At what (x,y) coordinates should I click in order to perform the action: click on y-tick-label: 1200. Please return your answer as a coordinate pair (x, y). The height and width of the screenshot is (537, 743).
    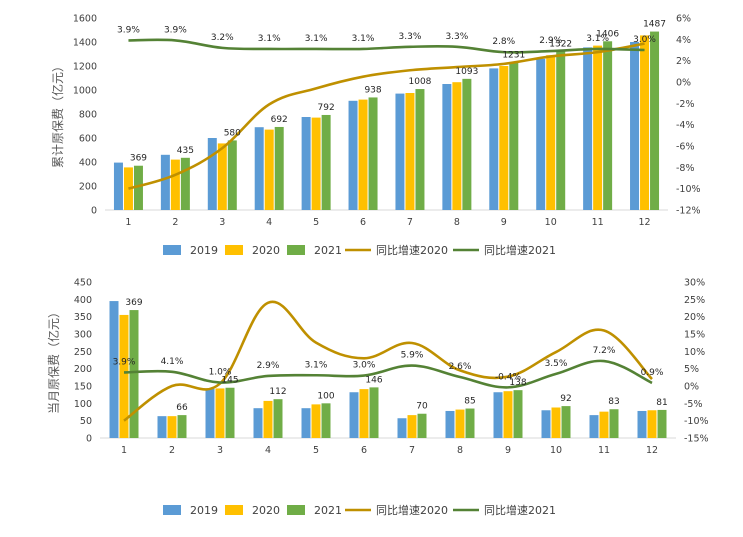
    Looking at the image, I should click on (85, 67).